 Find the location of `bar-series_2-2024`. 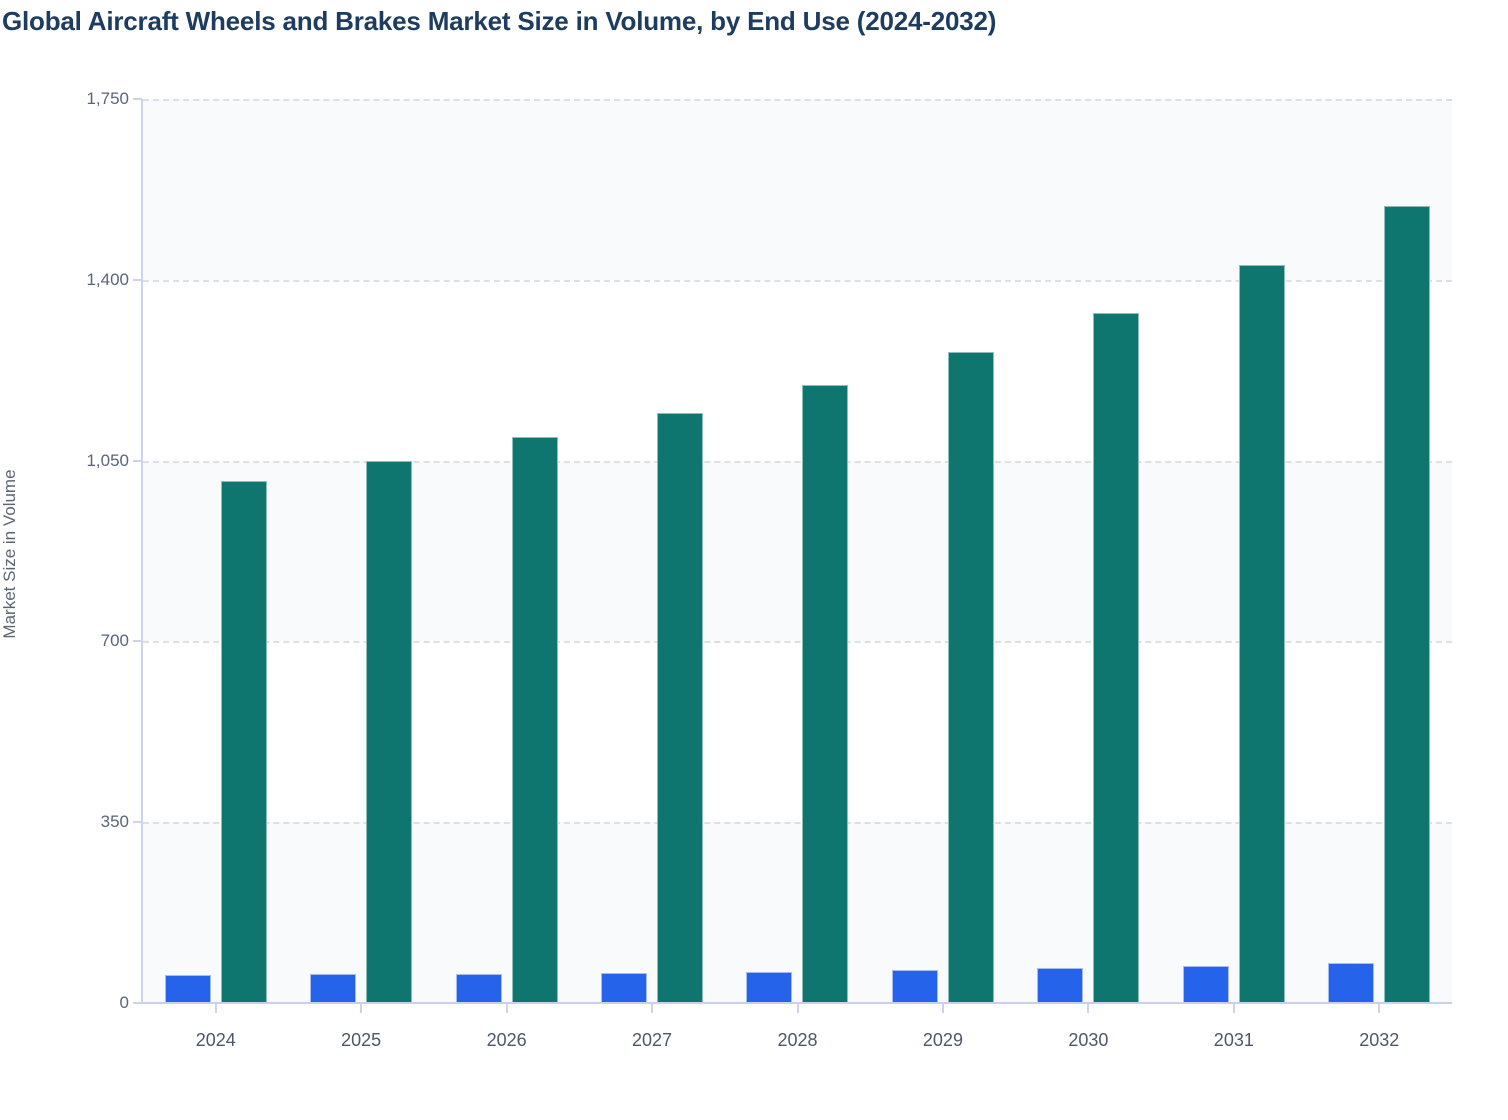

bar-series_2-2024 is located at coordinates (243, 742).